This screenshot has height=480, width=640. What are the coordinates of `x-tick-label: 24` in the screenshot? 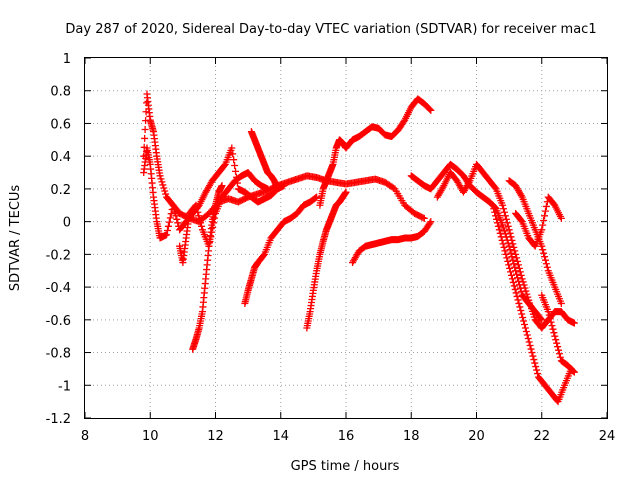 It's located at (607, 436).